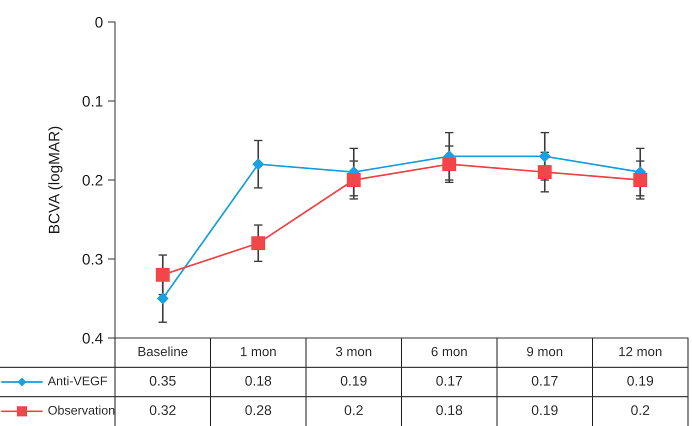  Describe the element at coordinates (92, 259) in the screenshot. I see `y-tick-label: 0.3` at that location.